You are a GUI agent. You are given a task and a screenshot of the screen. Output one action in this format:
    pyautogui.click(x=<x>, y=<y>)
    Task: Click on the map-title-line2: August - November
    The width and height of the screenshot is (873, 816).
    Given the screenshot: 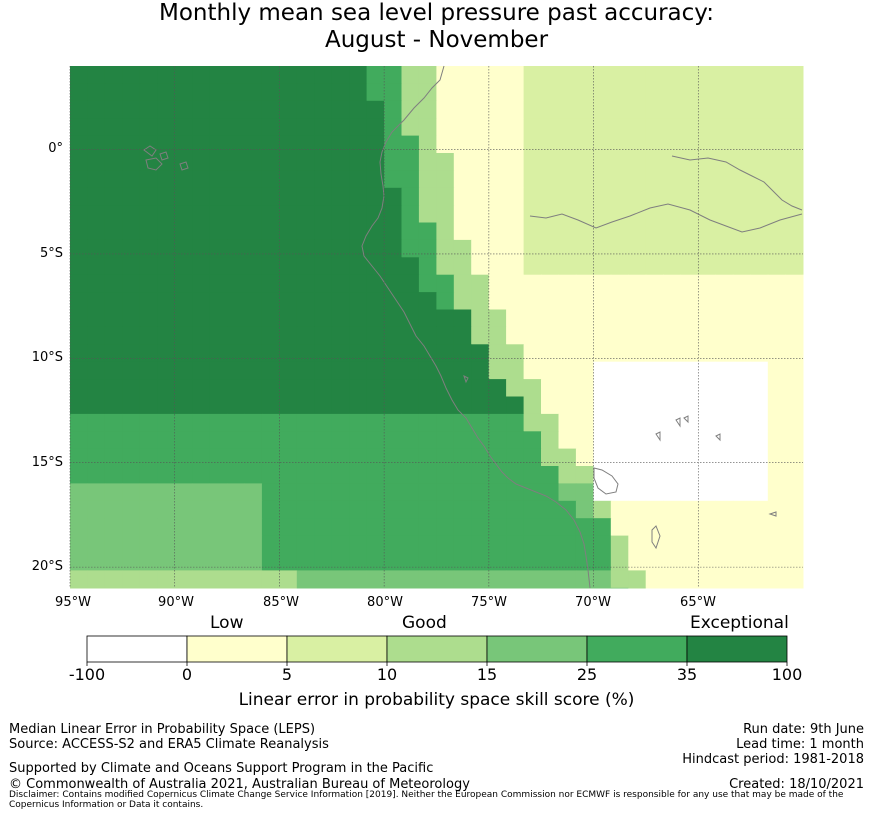 What is the action you would take?
    pyautogui.click(x=436, y=40)
    